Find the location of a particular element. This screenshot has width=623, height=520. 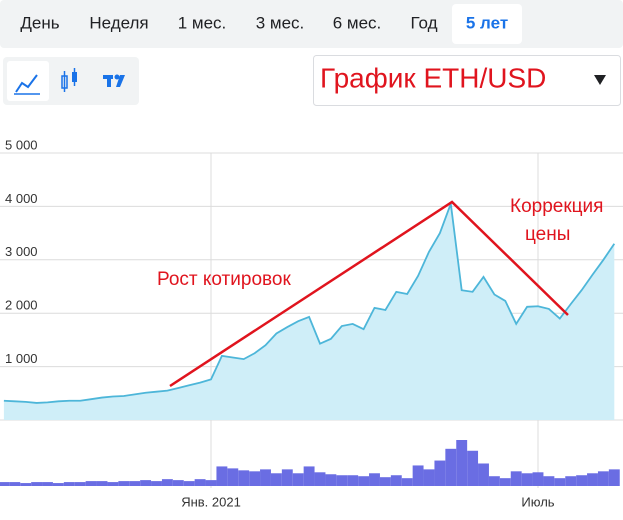

line-mode-button is located at coordinates (28, 81).